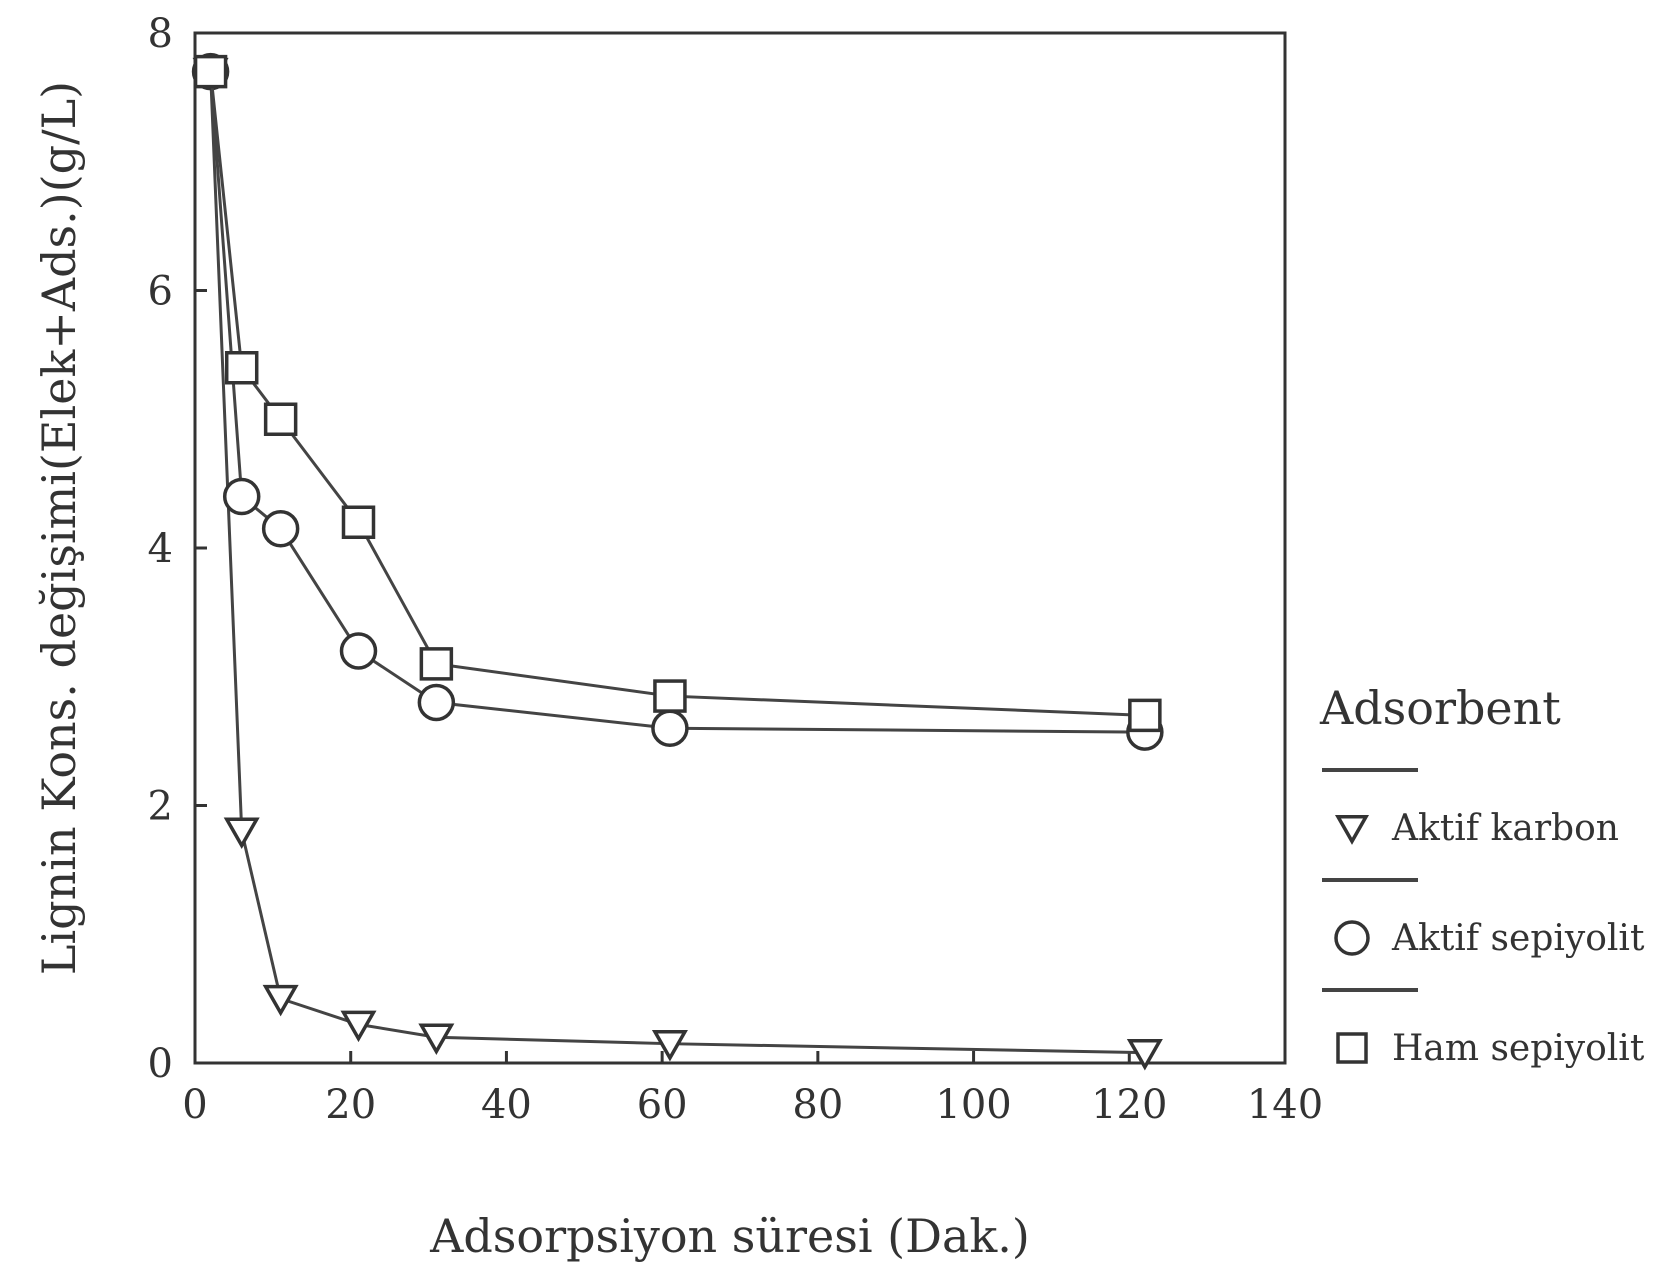  I want to click on legend-label-2: Ham sepiyolit, so click(1518, 1048).